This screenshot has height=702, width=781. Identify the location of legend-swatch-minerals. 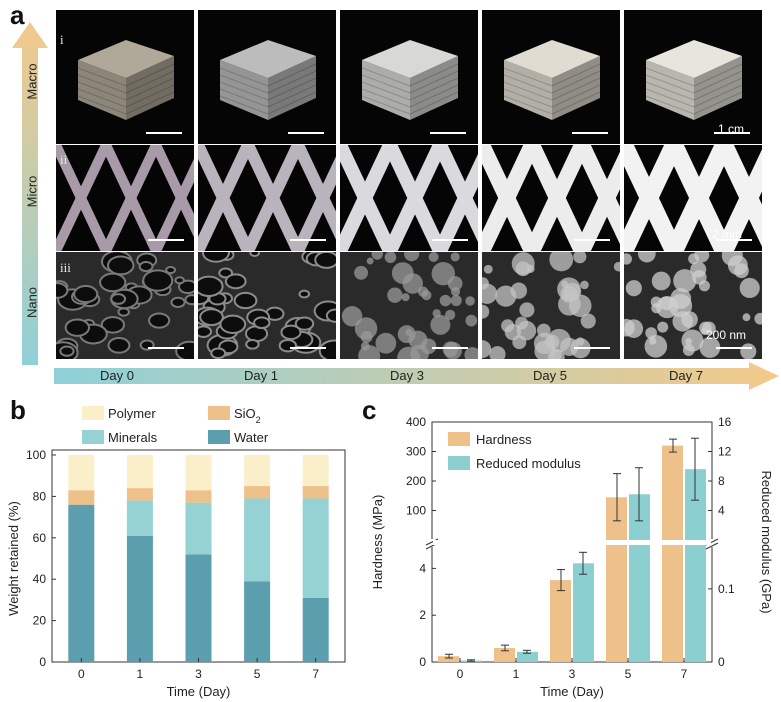
(93, 437).